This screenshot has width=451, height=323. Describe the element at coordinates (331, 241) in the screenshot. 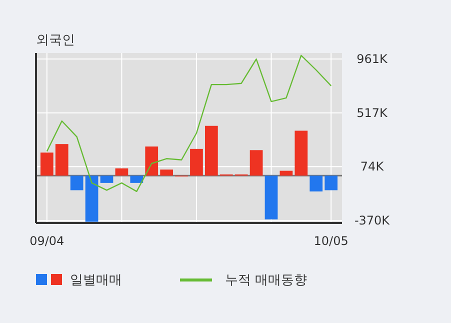

I see `x-tick-label: 10/05` at that location.